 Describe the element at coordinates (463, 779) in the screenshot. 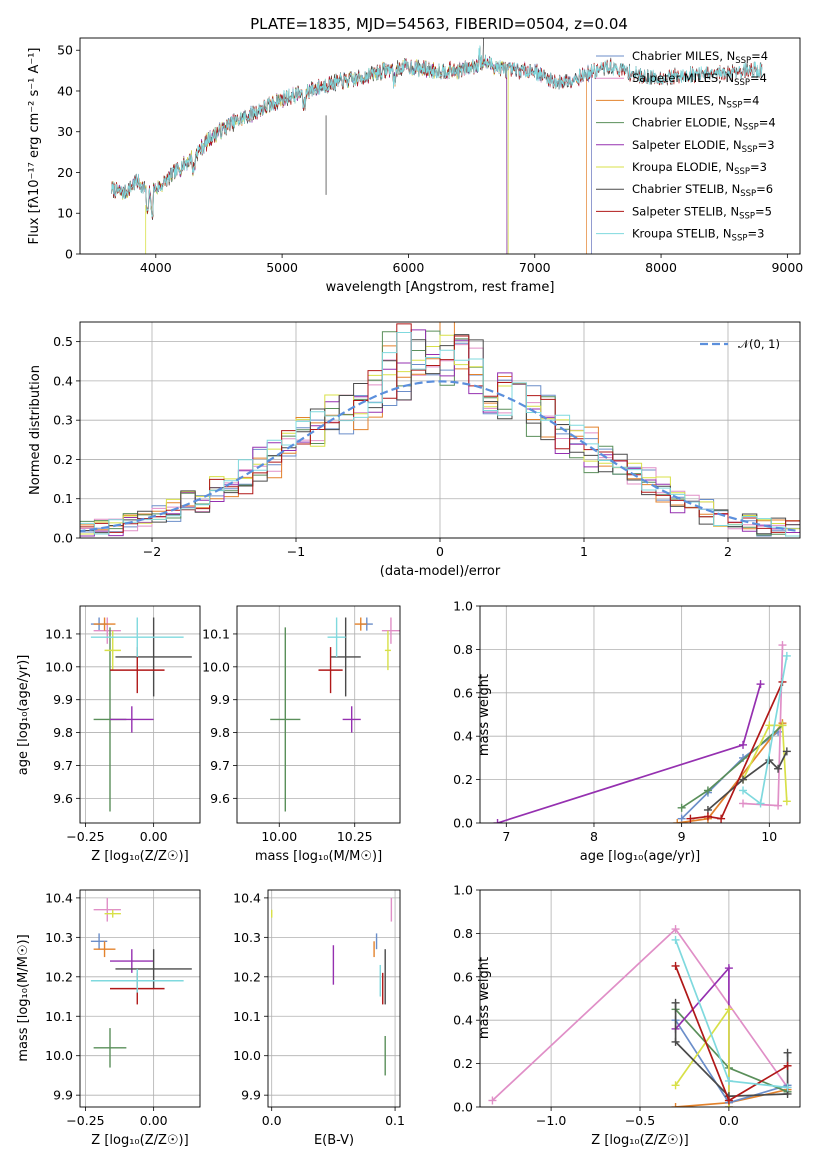

I see `weight-vs-age-ytick-label: 0.2` at that location.